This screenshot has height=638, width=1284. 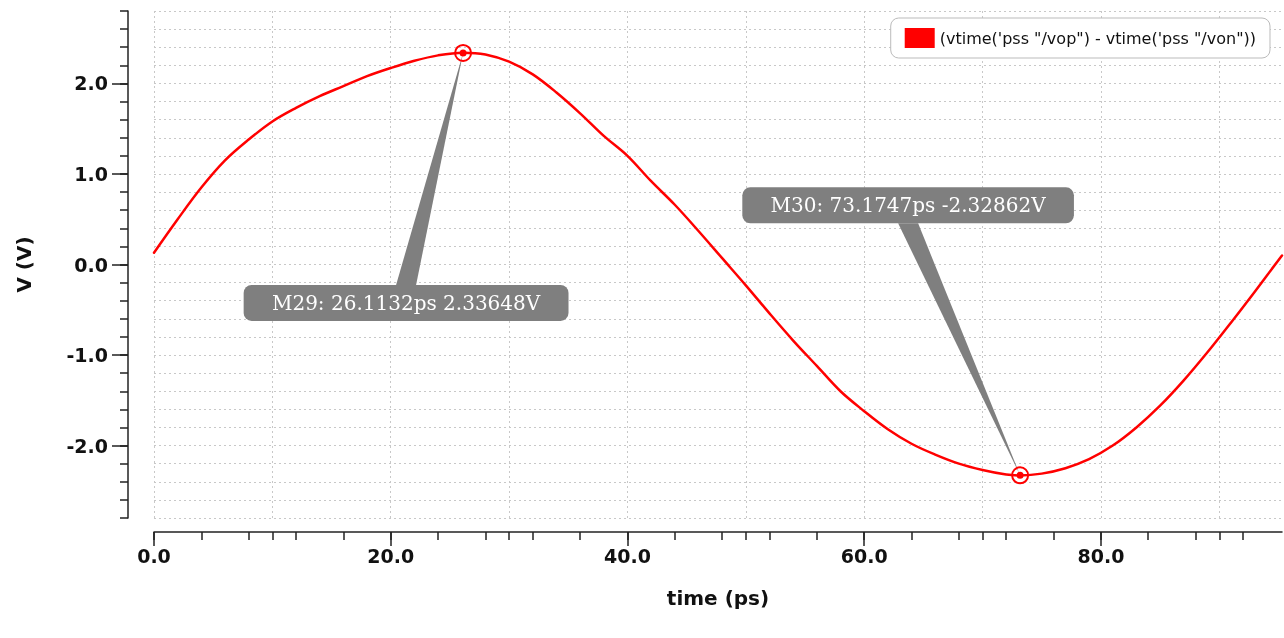 I want to click on x-tick-label: 60.0, so click(x=864, y=555).